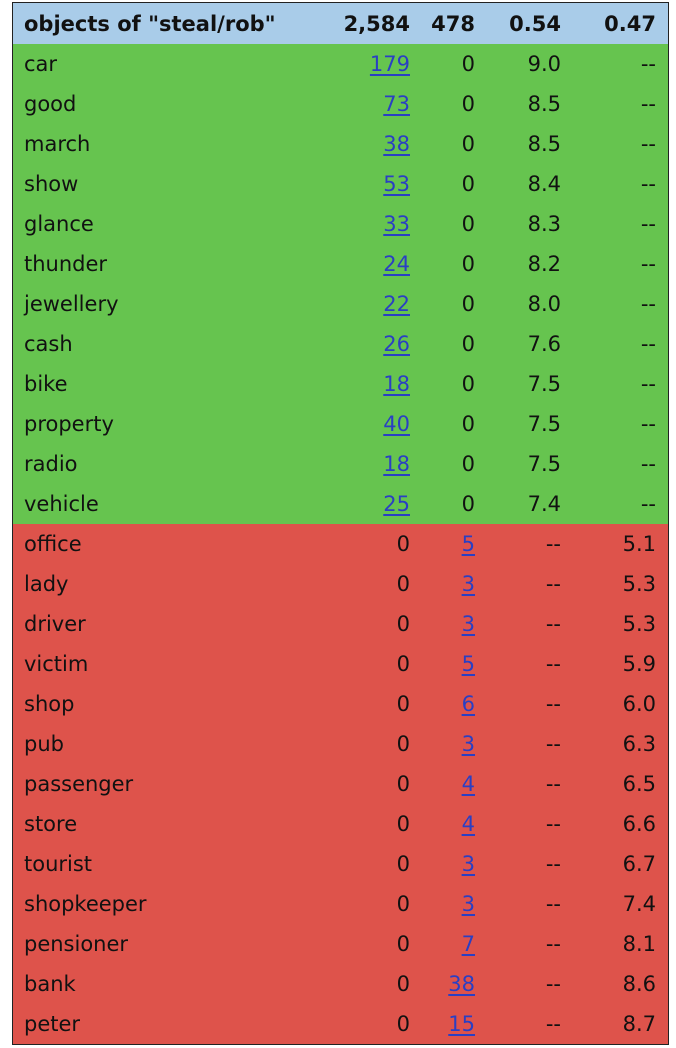 The image size is (676, 1048). I want to click on row-count-left: 179, so click(374, 64).